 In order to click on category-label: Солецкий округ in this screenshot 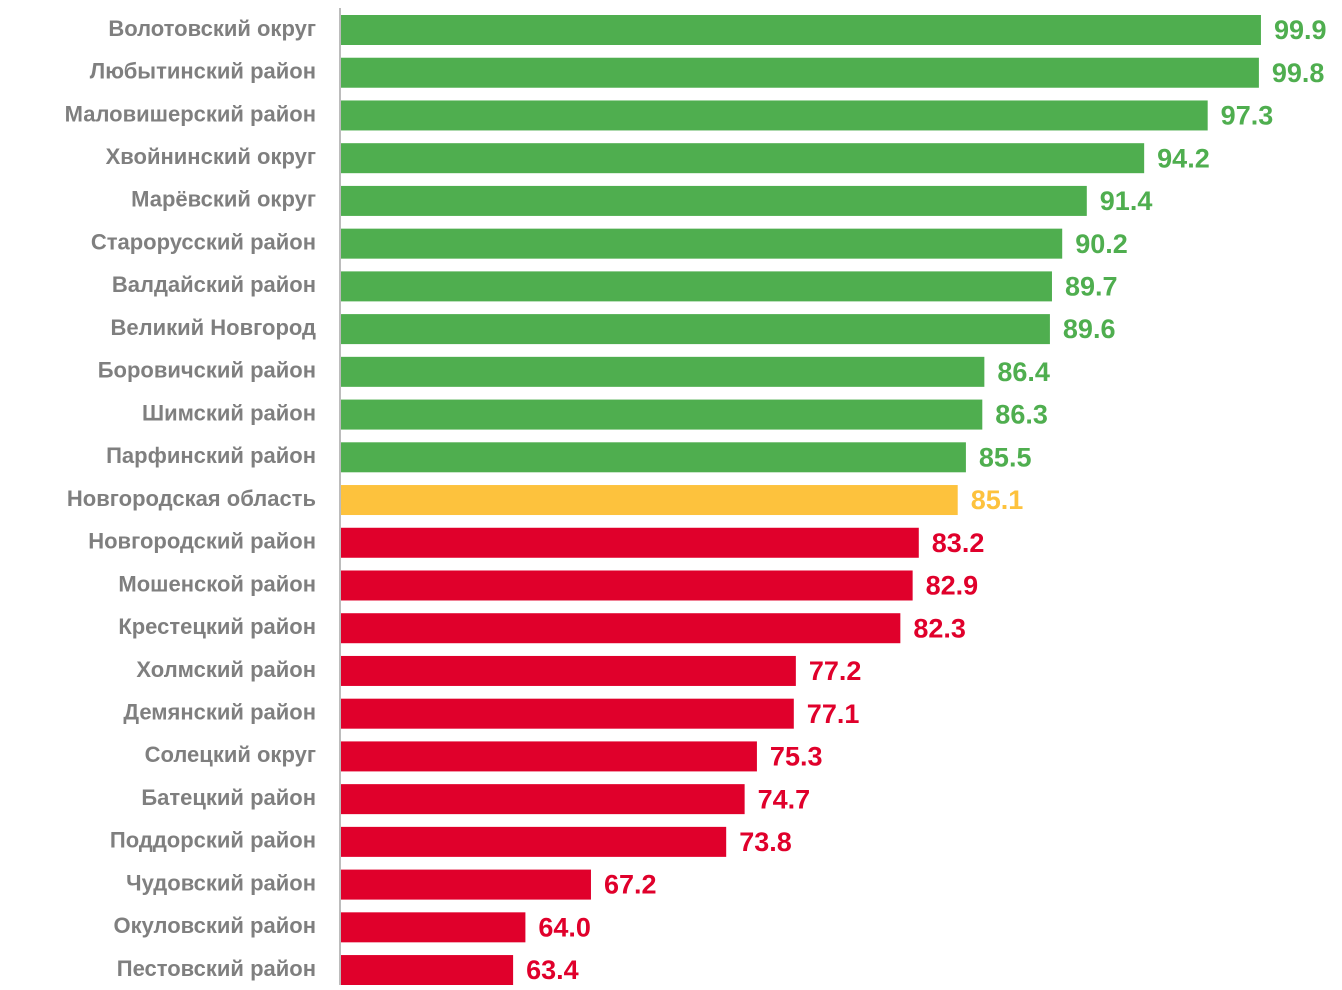, I will do `click(230, 754)`.